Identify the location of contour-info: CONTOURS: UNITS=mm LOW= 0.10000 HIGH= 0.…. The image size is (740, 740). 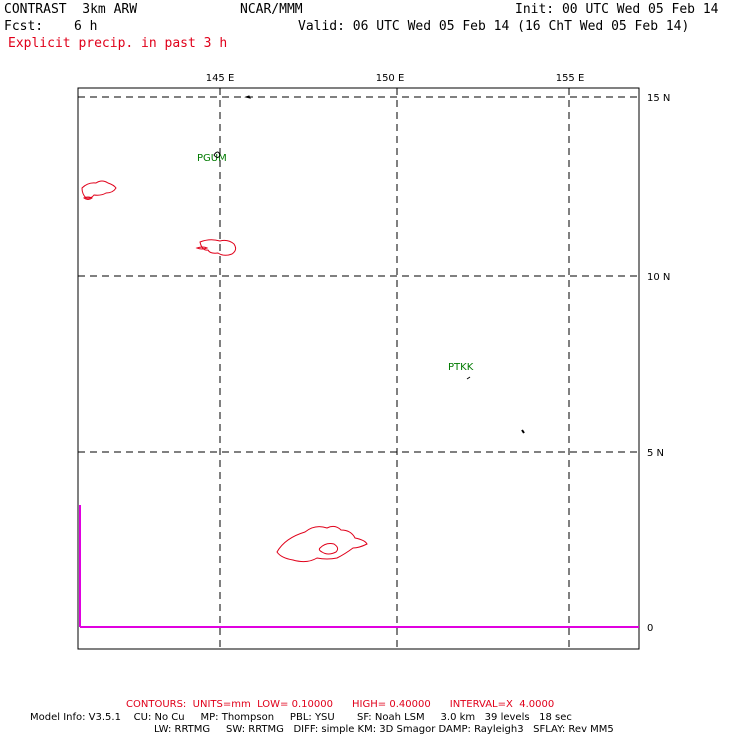
(340, 704).